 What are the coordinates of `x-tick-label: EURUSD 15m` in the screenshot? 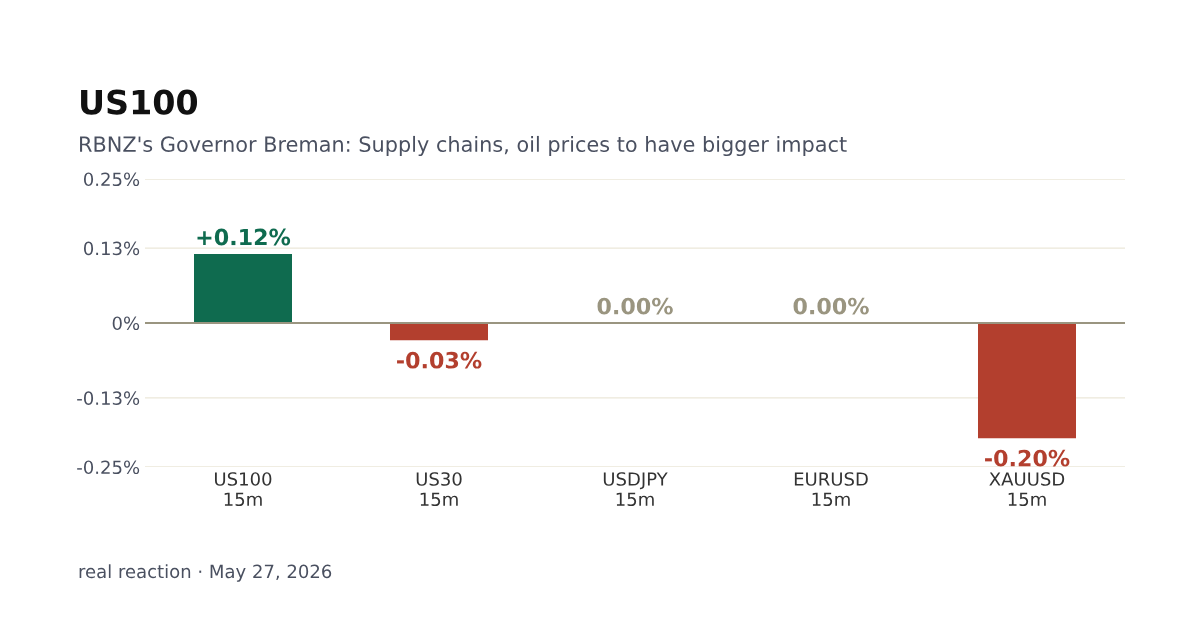 It's located at (831, 489).